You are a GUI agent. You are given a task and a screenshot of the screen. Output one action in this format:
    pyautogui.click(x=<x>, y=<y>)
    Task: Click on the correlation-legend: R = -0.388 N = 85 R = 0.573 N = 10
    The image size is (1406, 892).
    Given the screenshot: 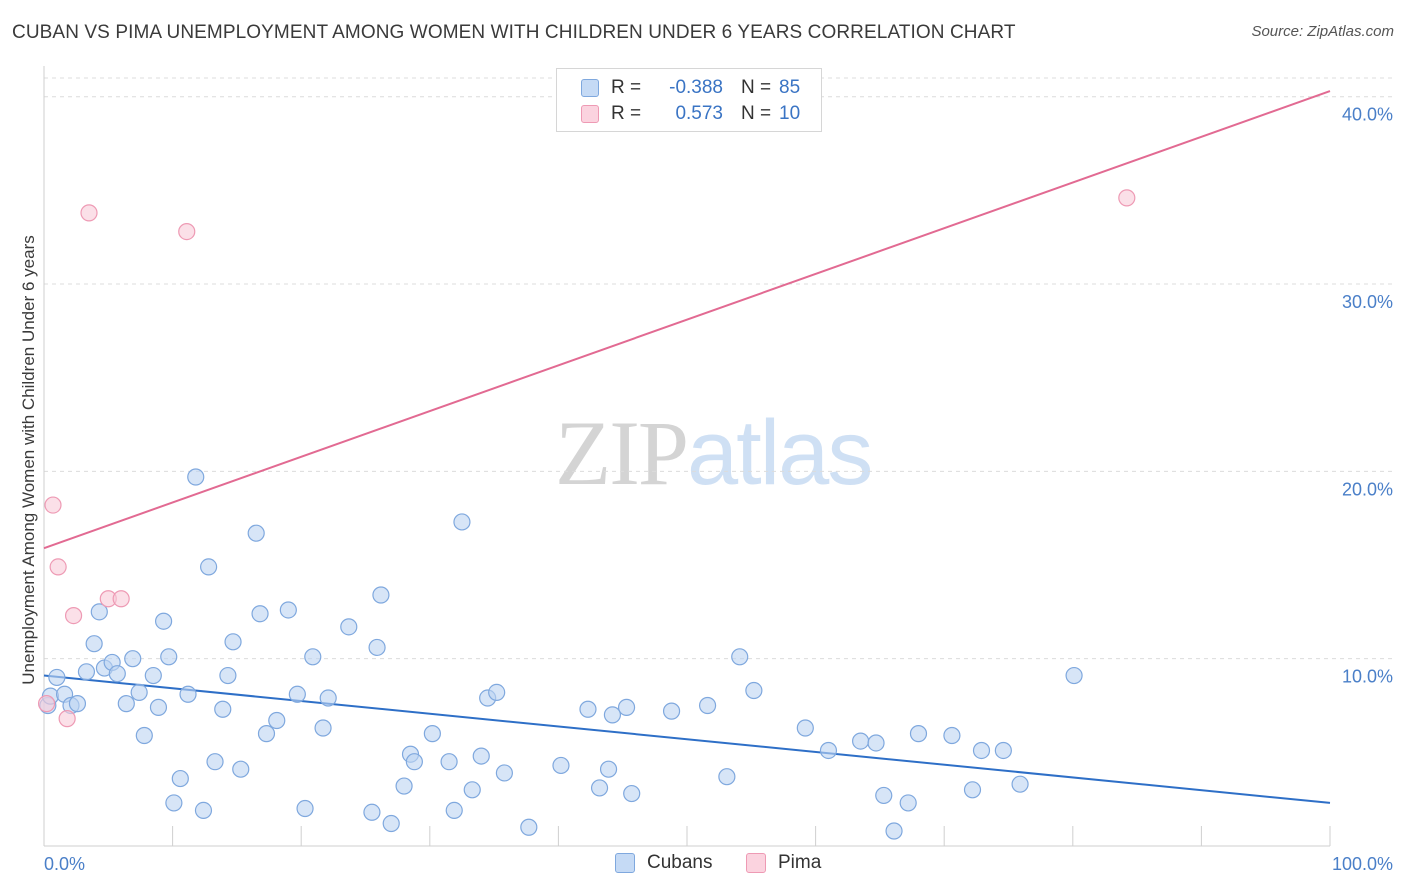 What is the action you would take?
    pyautogui.click(x=689, y=100)
    